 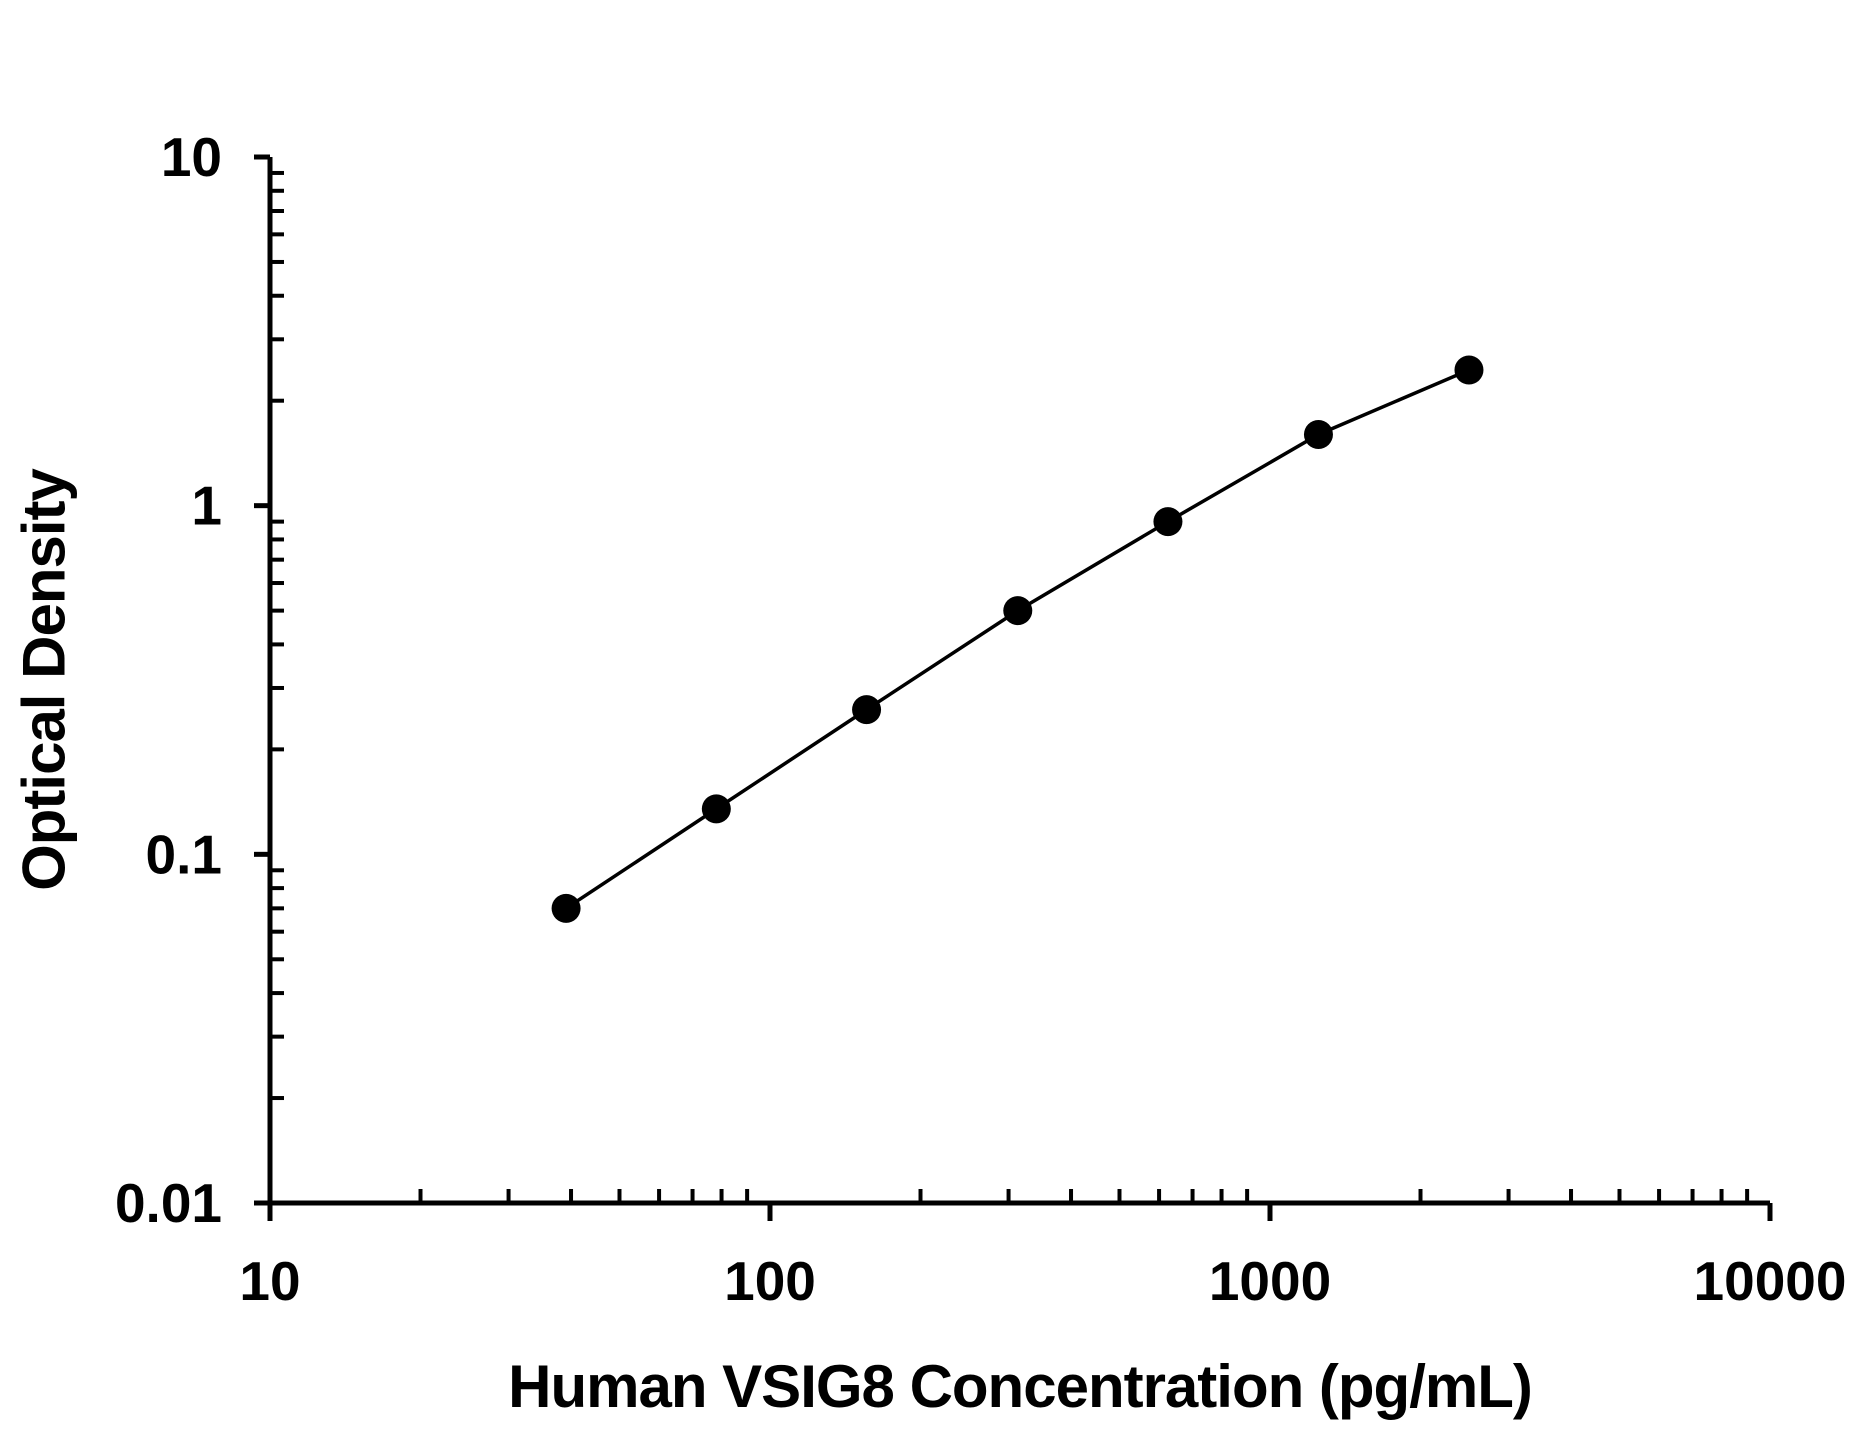 I want to click on y-tick-label: 10, so click(x=191, y=157).